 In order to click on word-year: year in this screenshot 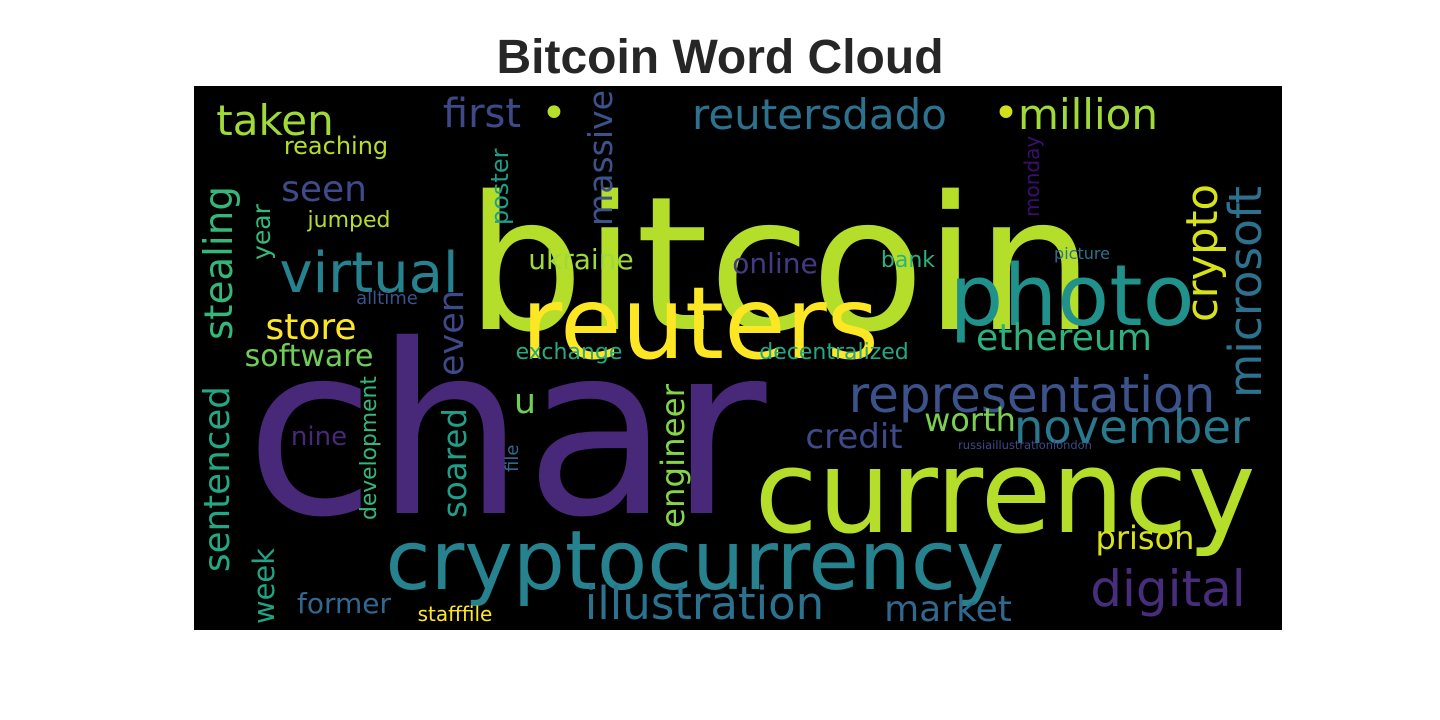, I will do `click(262, 232)`.